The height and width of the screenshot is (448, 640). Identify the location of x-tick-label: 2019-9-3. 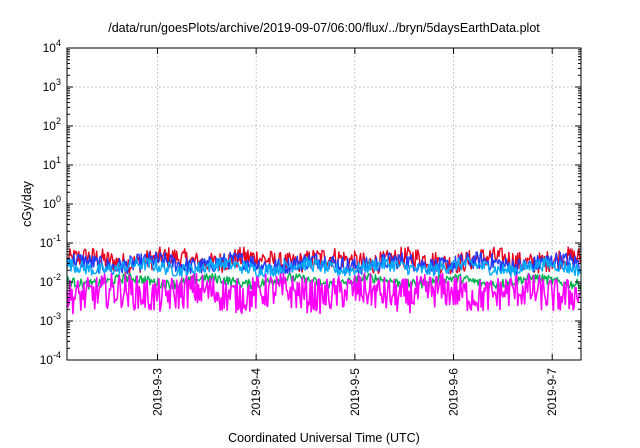
(157, 392).